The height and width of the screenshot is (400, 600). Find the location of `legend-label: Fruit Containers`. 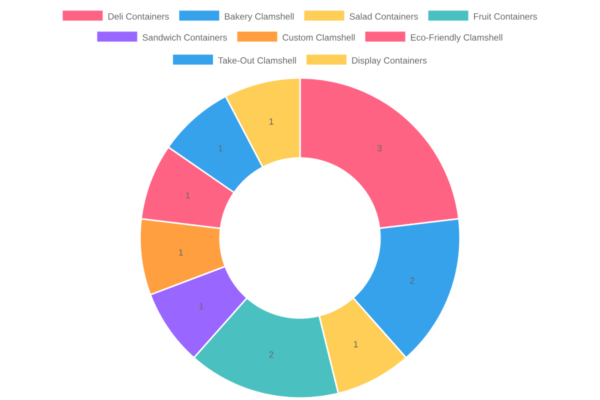

legend-label: Fruit Containers is located at coordinates (505, 16).